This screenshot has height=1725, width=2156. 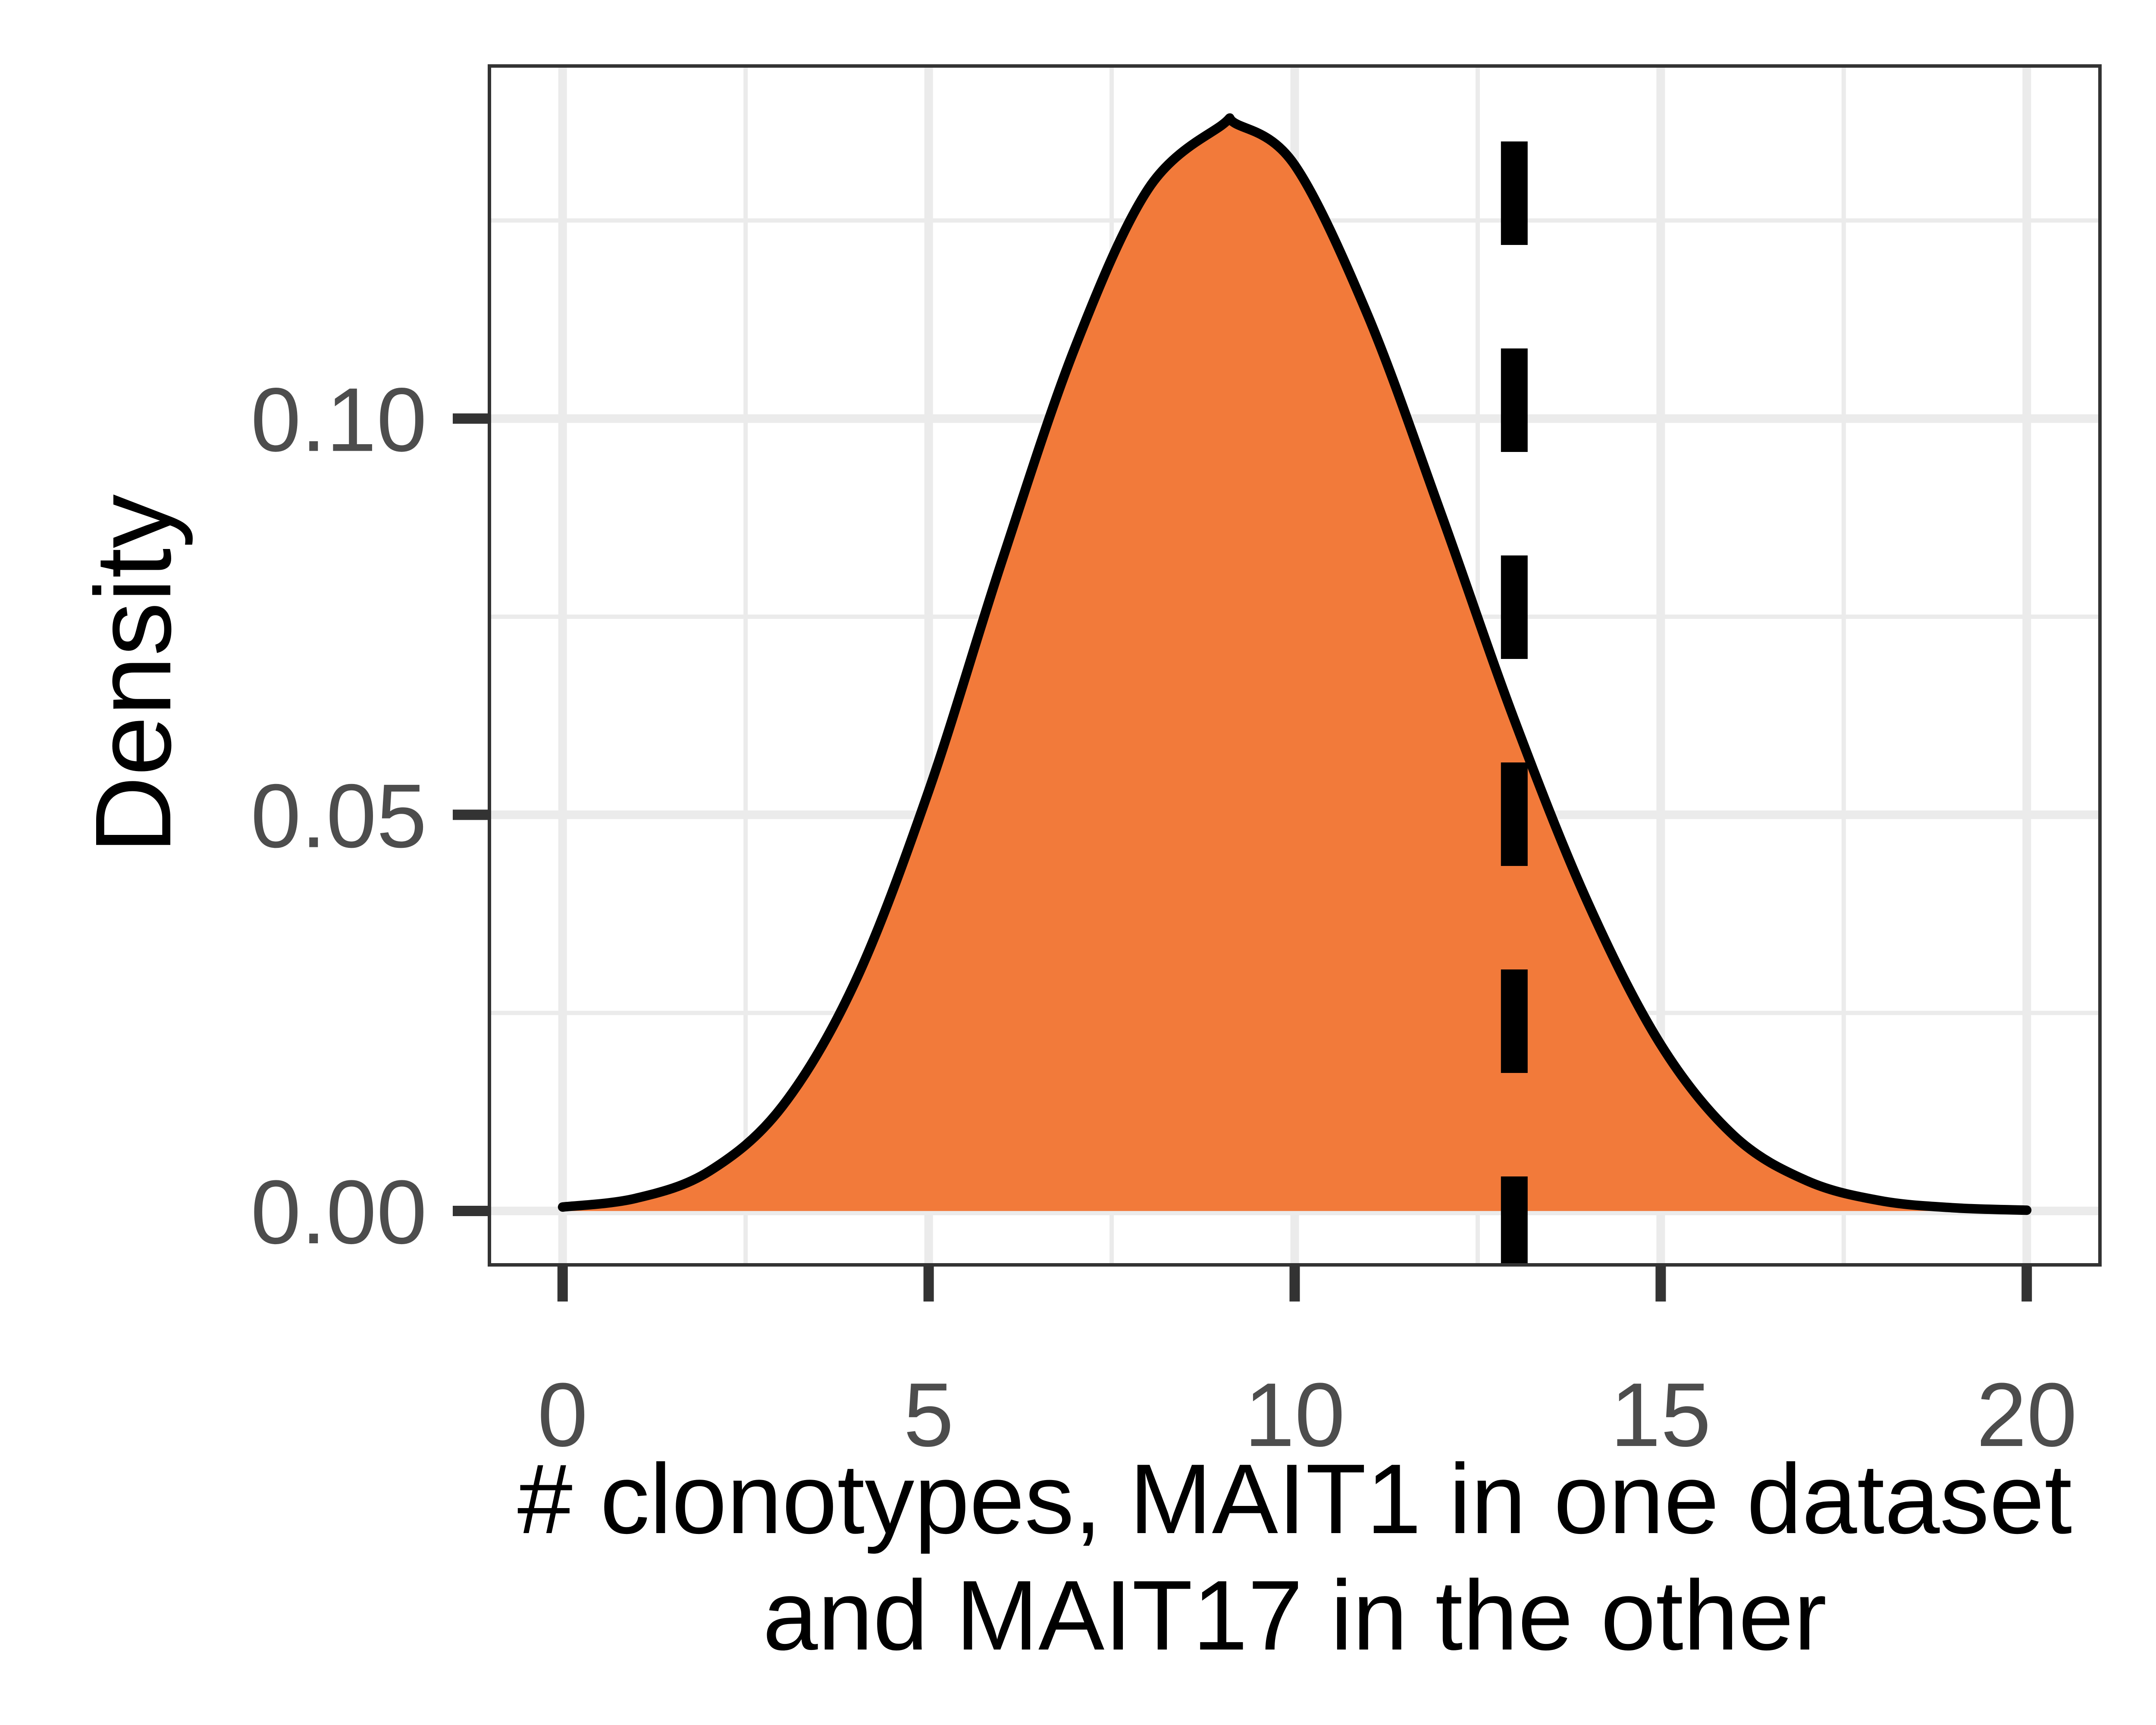 What do you see at coordinates (339, 420) in the screenshot?
I see `y-tick-label: 0.10` at bounding box center [339, 420].